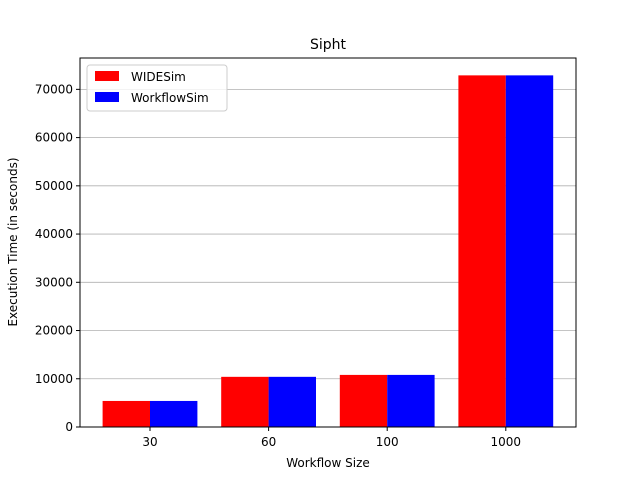  I want to click on chart-title: Sipht, so click(328, 45).